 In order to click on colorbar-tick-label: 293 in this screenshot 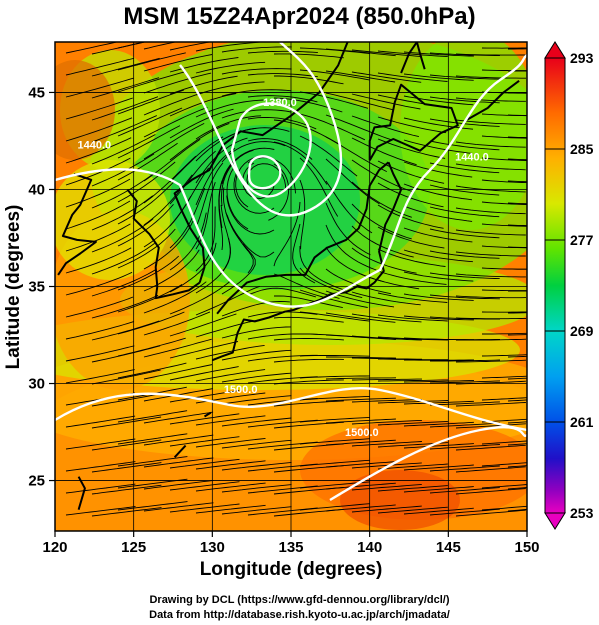, I will do `click(582, 58)`.